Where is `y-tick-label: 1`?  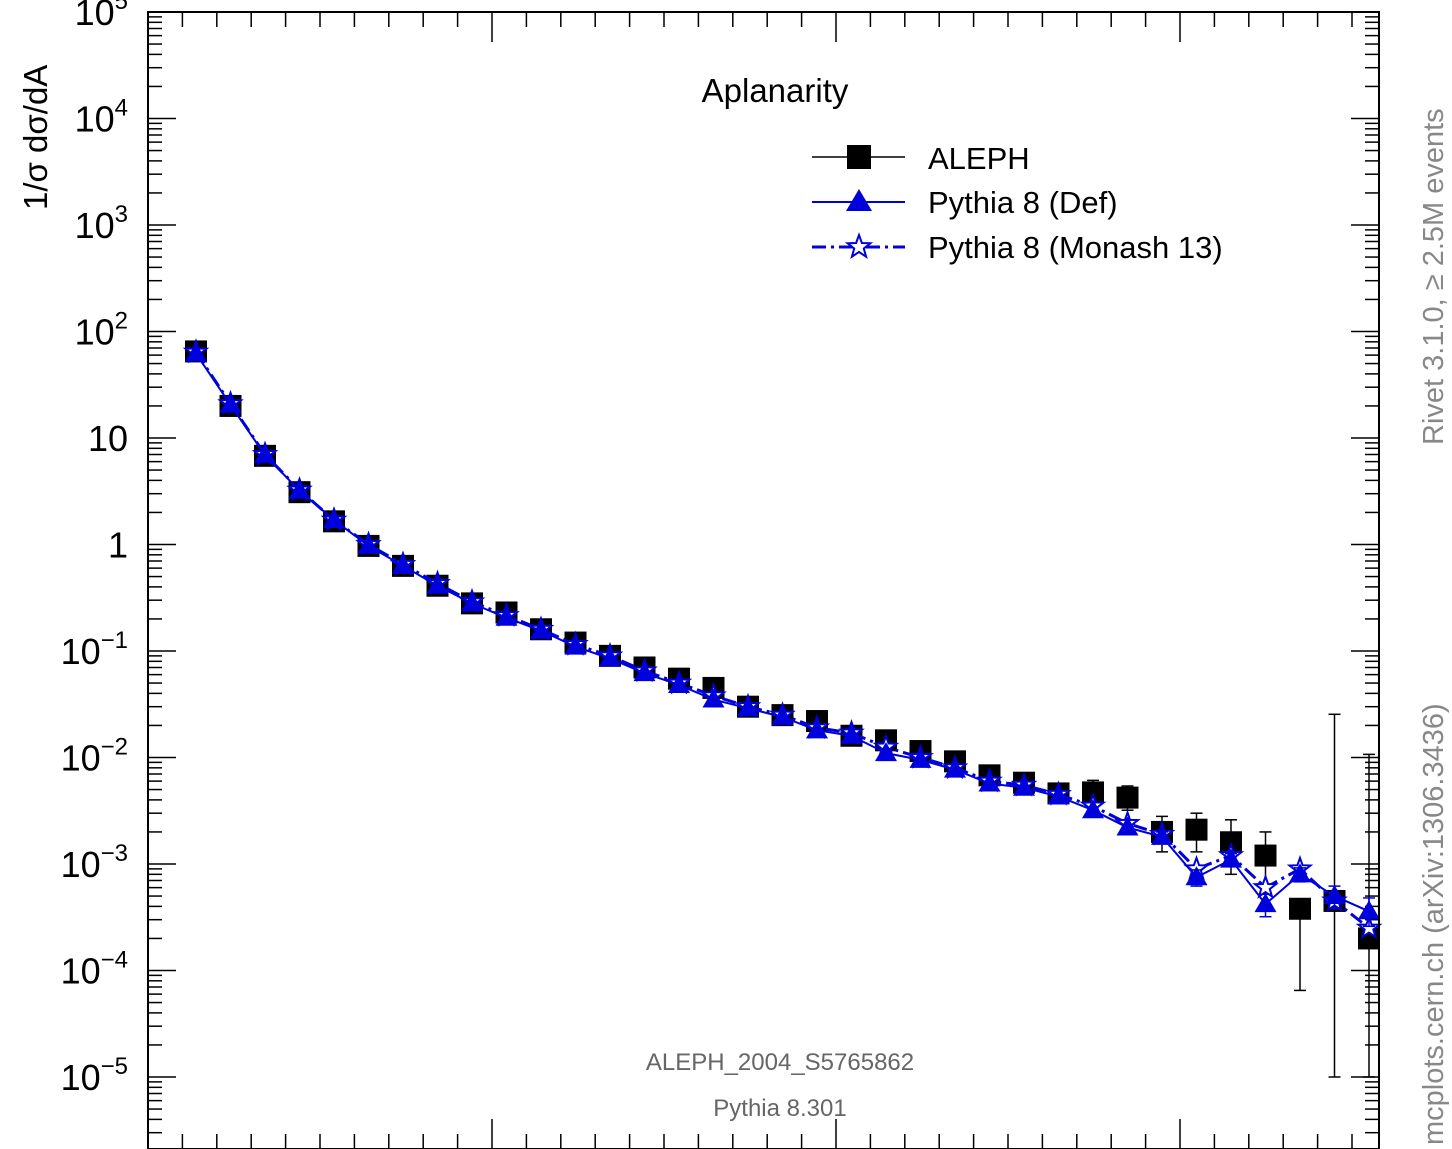 y-tick-label: 1 is located at coordinates (118, 545).